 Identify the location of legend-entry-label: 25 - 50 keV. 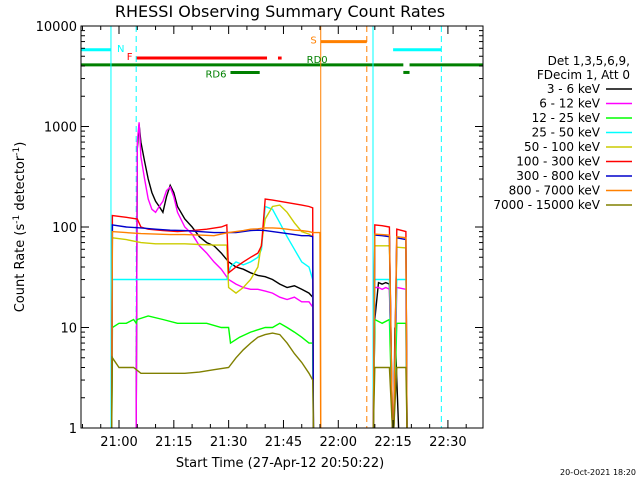
(566, 133).